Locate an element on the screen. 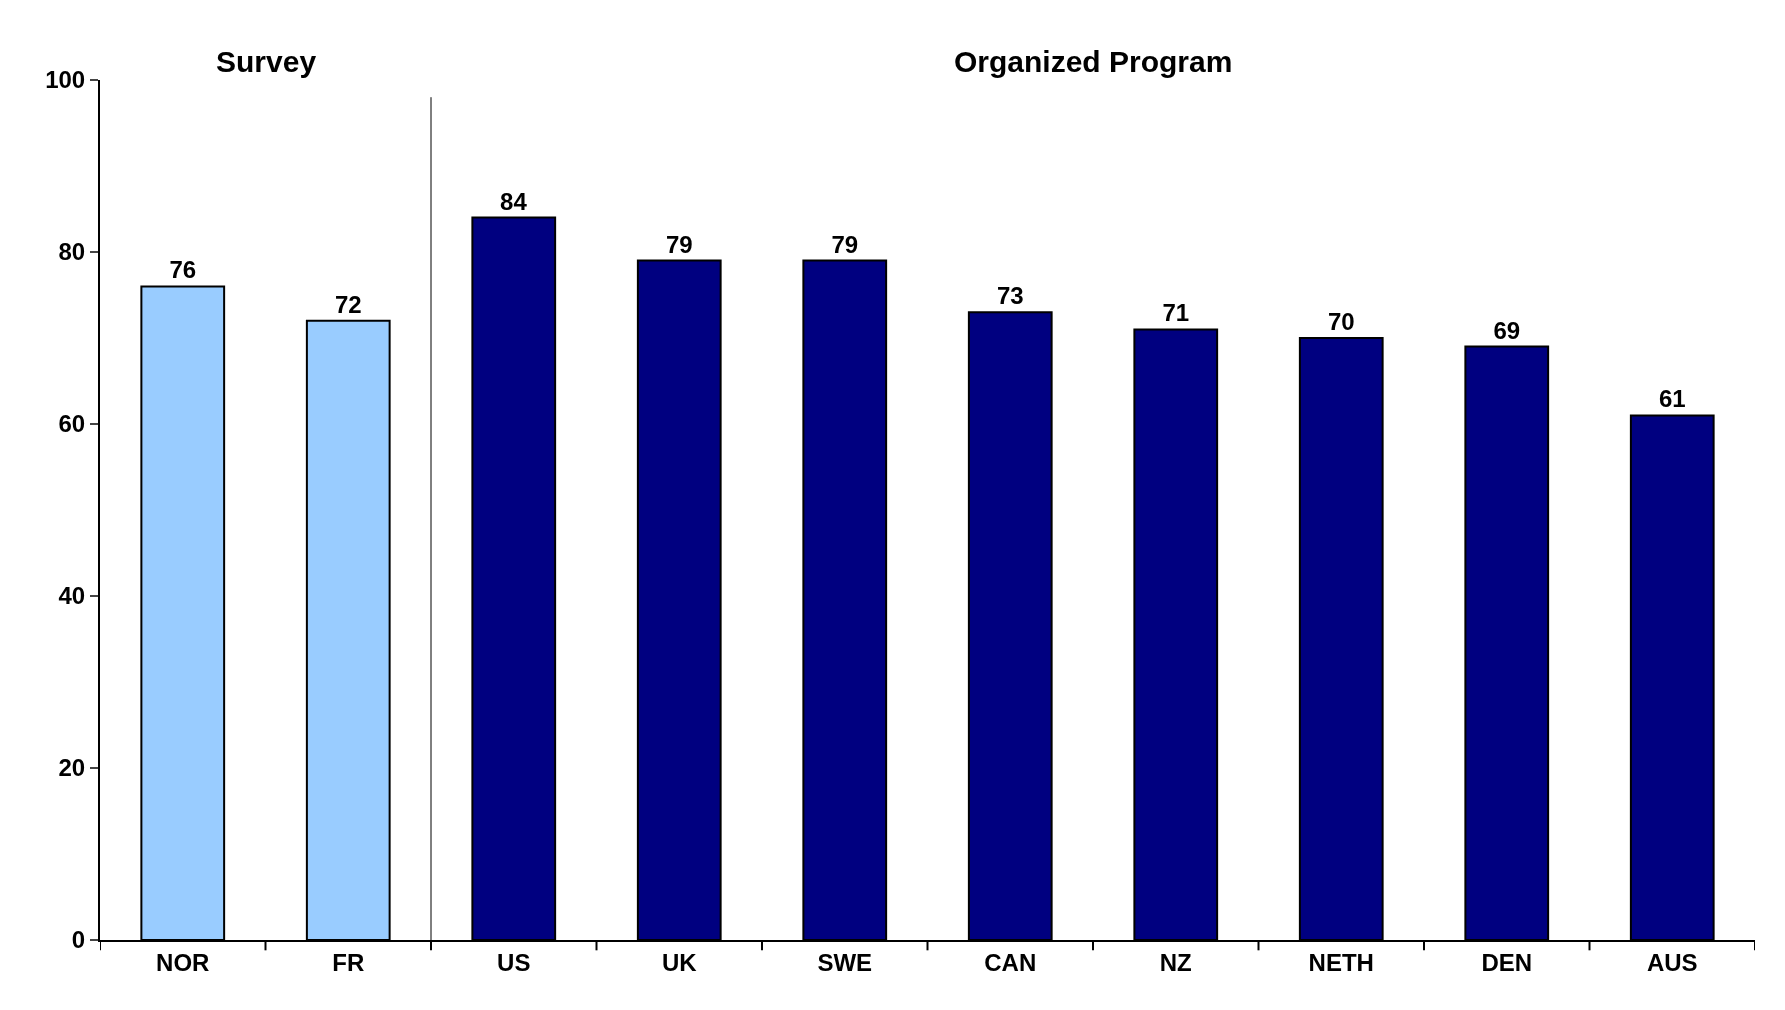 The image size is (1785, 1010). y-tick-label: 80 is located at coordinates (72, 252).